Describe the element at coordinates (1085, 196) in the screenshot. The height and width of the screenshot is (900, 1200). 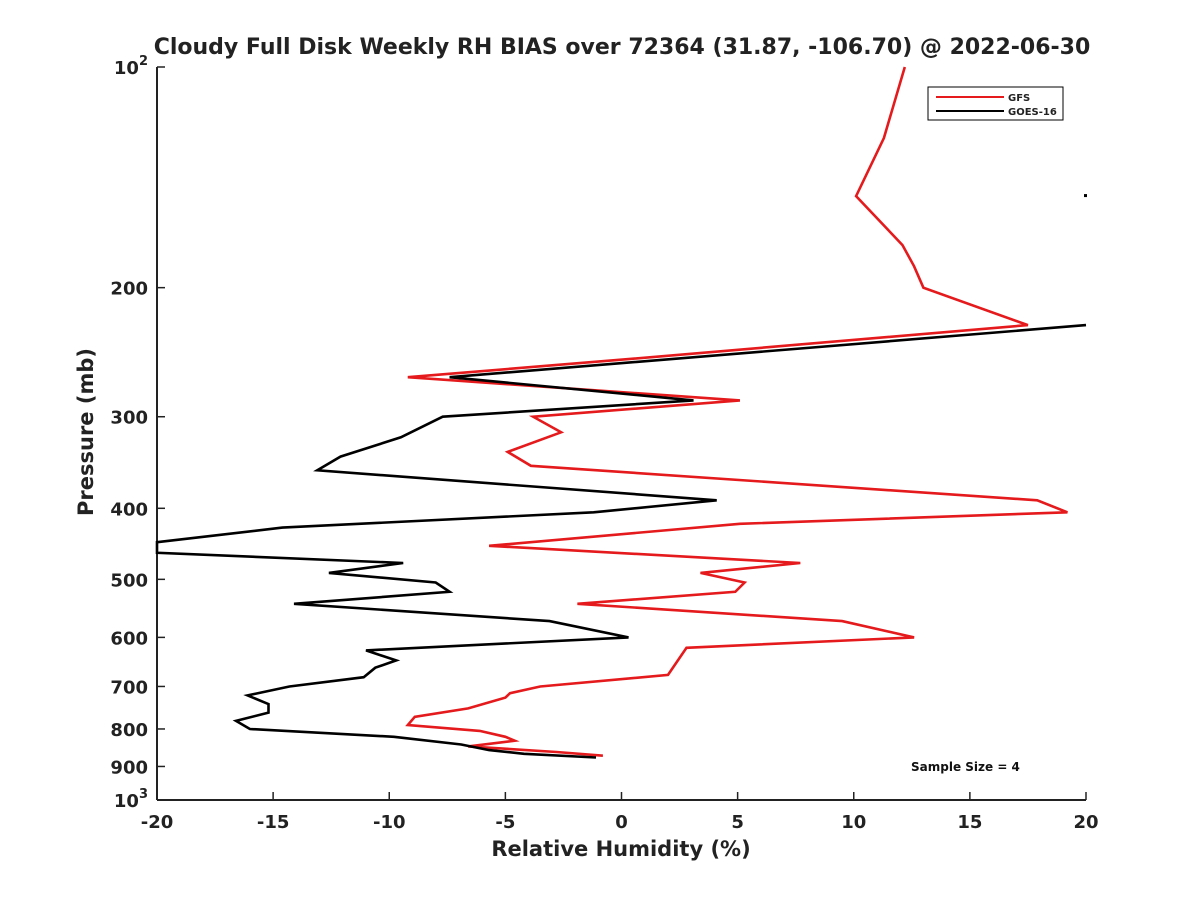
I see `isolated-goes-16-point` at that location.